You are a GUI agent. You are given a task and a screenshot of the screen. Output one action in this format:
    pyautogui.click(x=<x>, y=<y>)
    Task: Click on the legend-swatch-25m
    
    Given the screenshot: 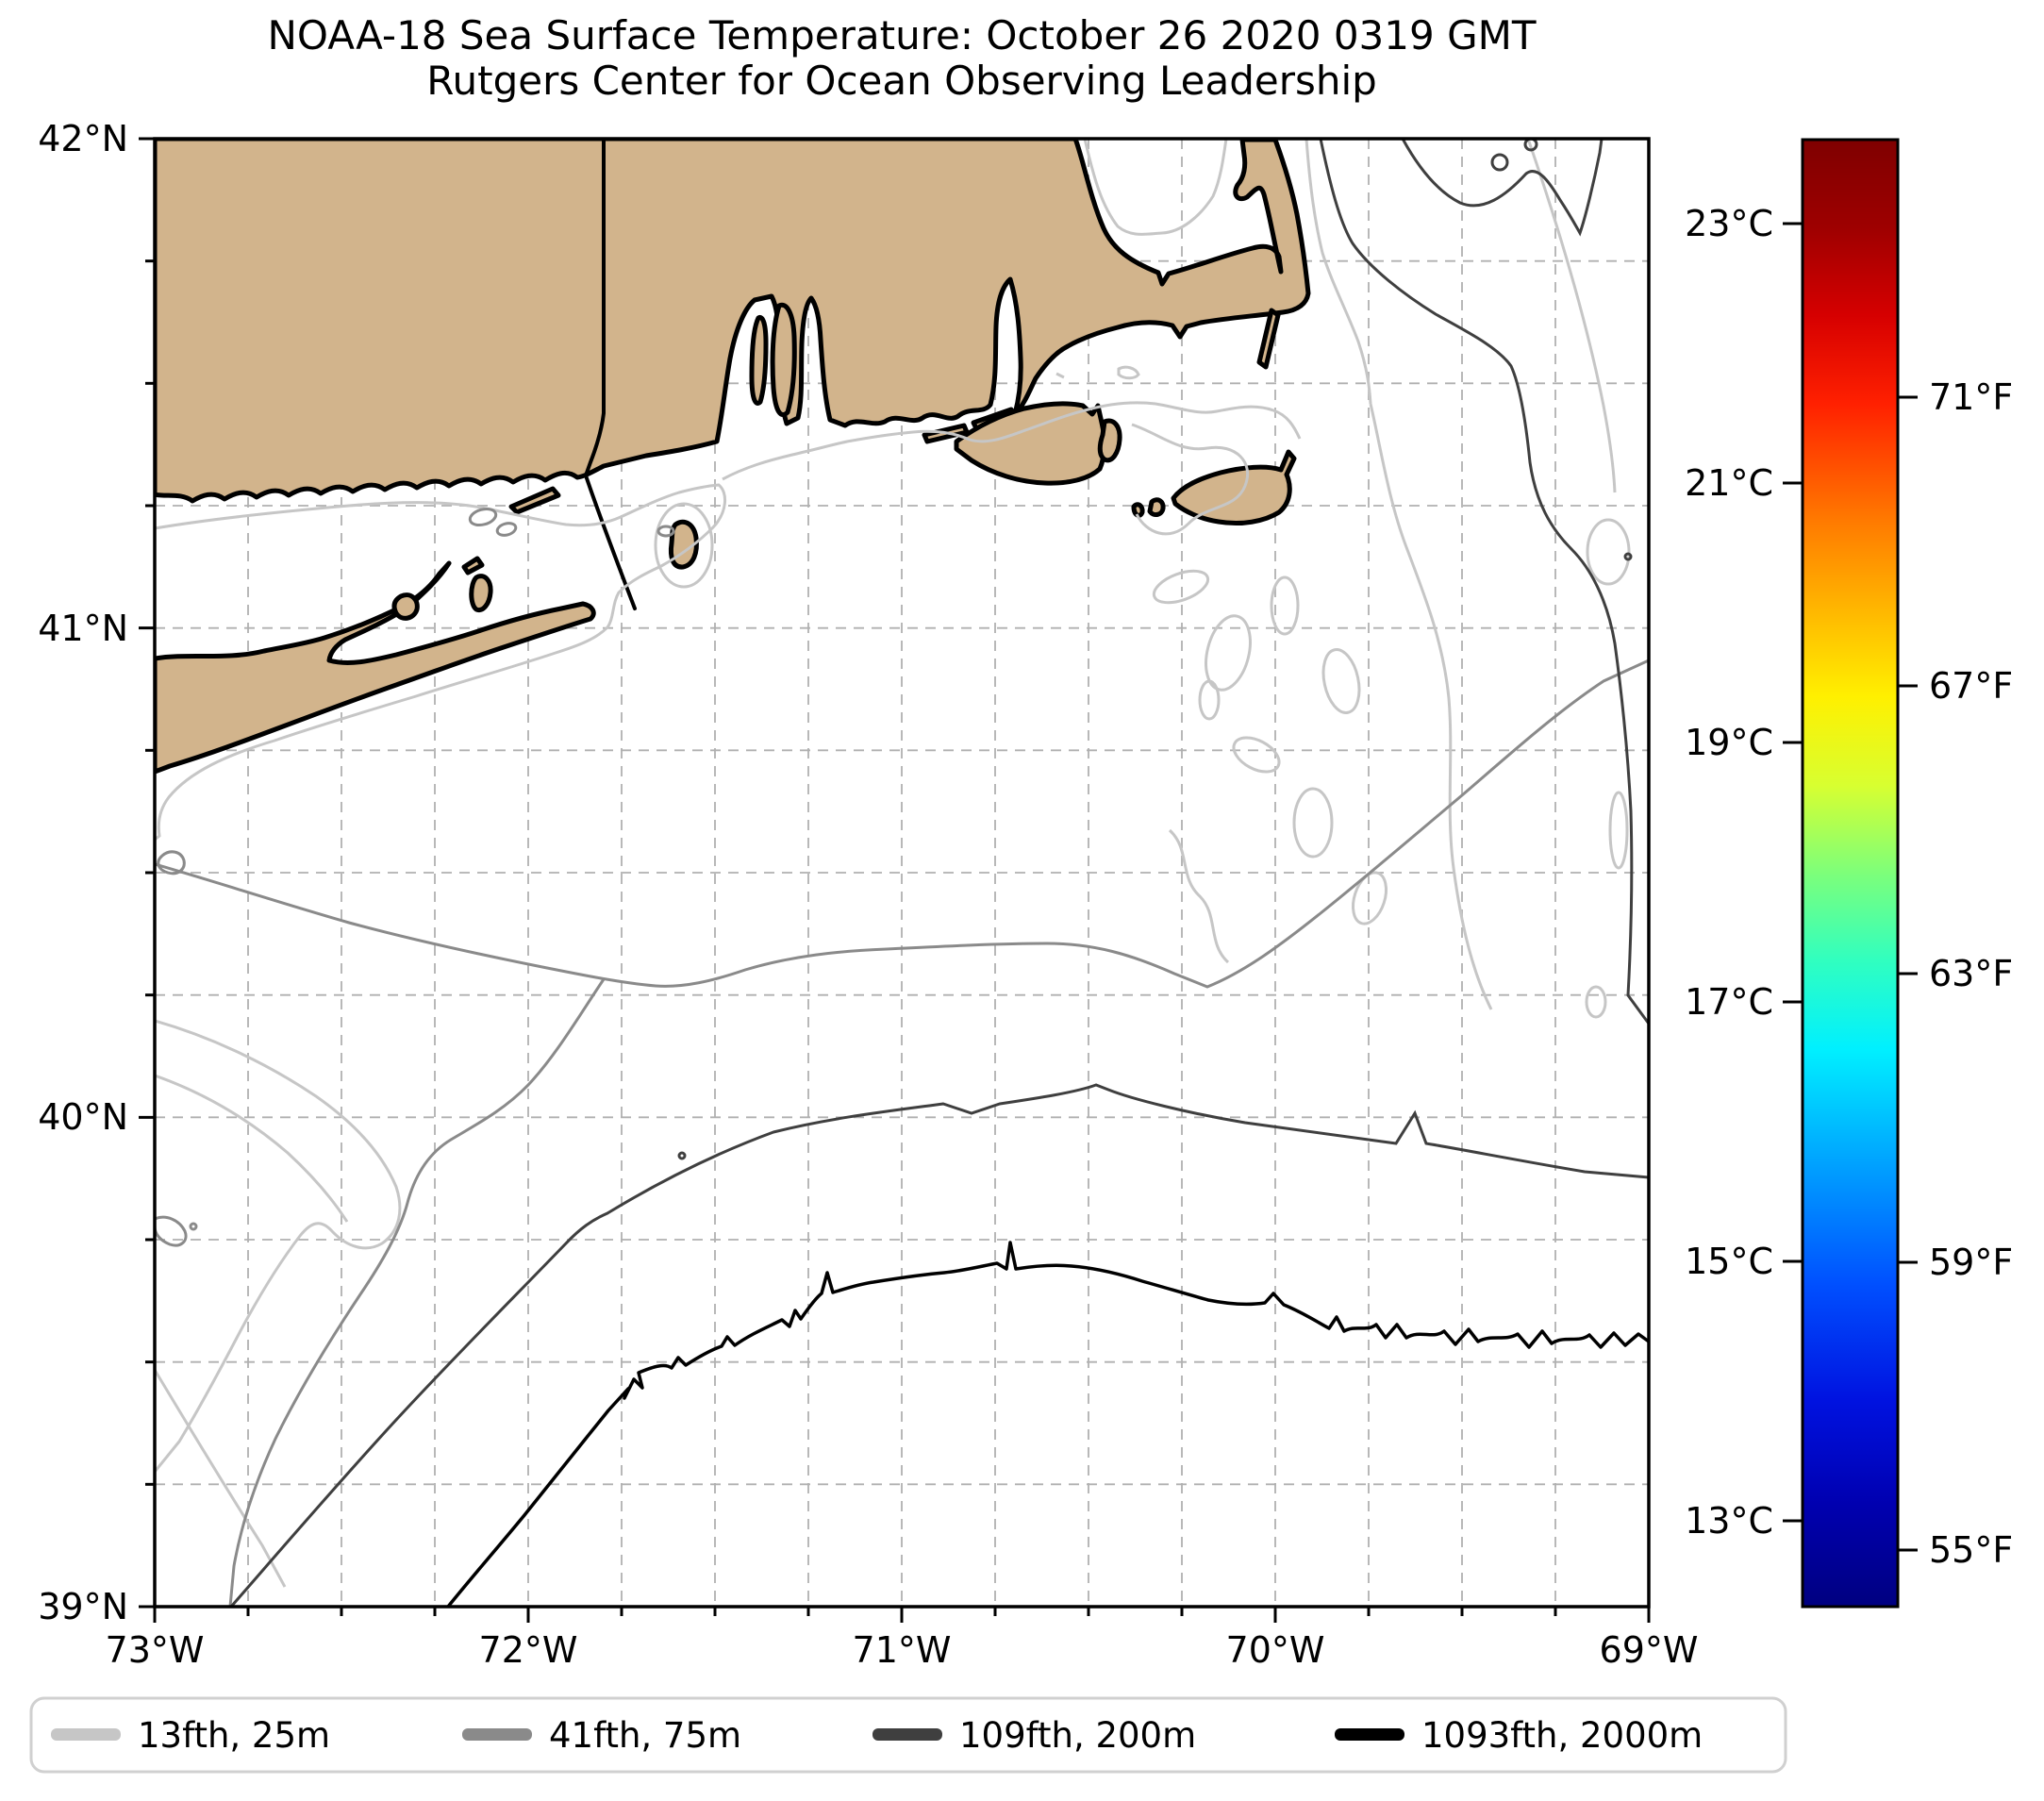 What is the action you would take?
    pyautogui.click(x=86, y=1734)
    